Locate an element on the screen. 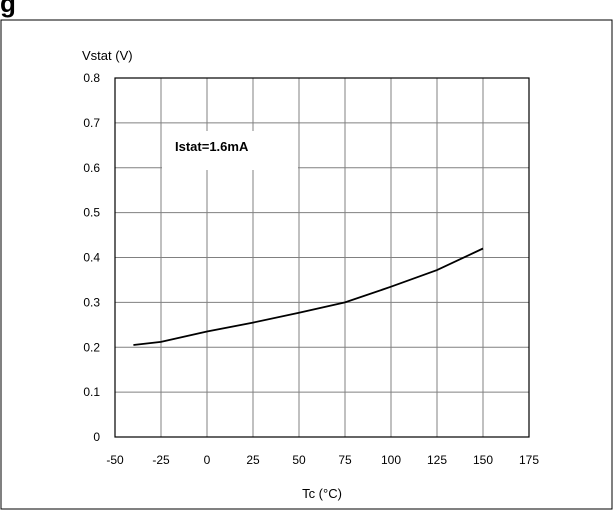 The width and height of the screenshot is (613, 515). x-tick-label: 25 is located at coordinates (253, 460).